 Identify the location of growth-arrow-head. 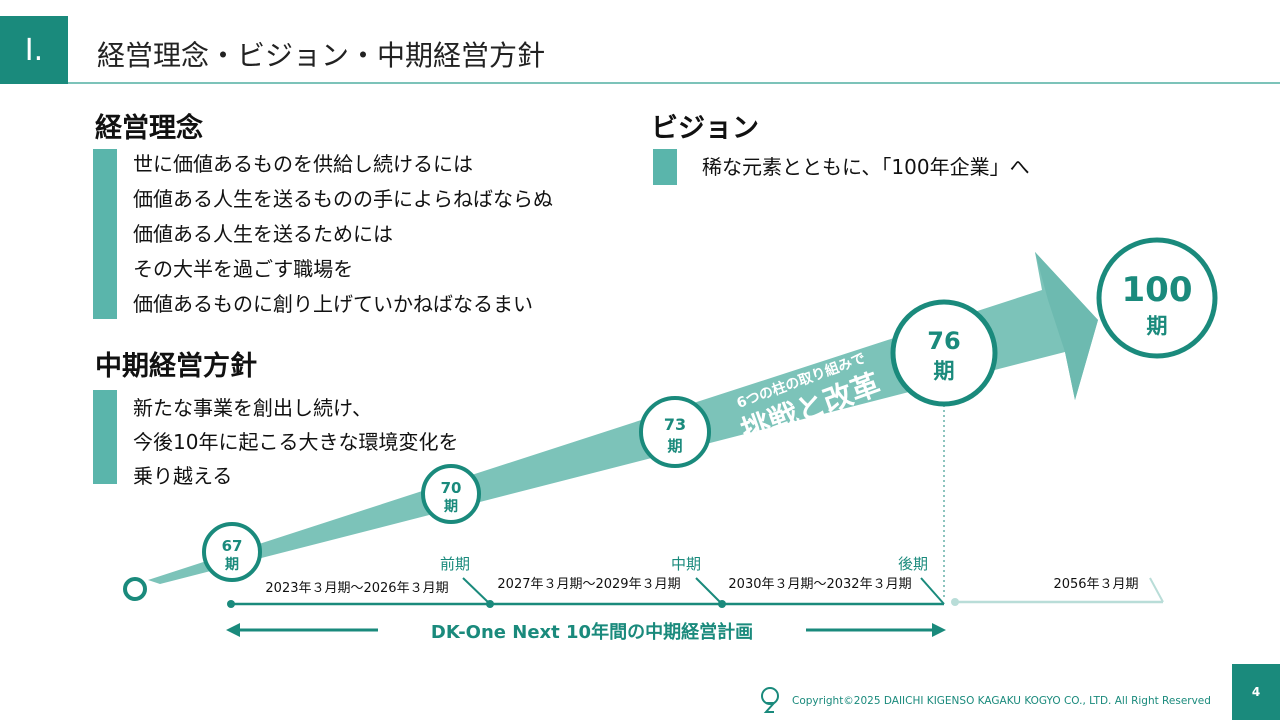
(1066, 326).